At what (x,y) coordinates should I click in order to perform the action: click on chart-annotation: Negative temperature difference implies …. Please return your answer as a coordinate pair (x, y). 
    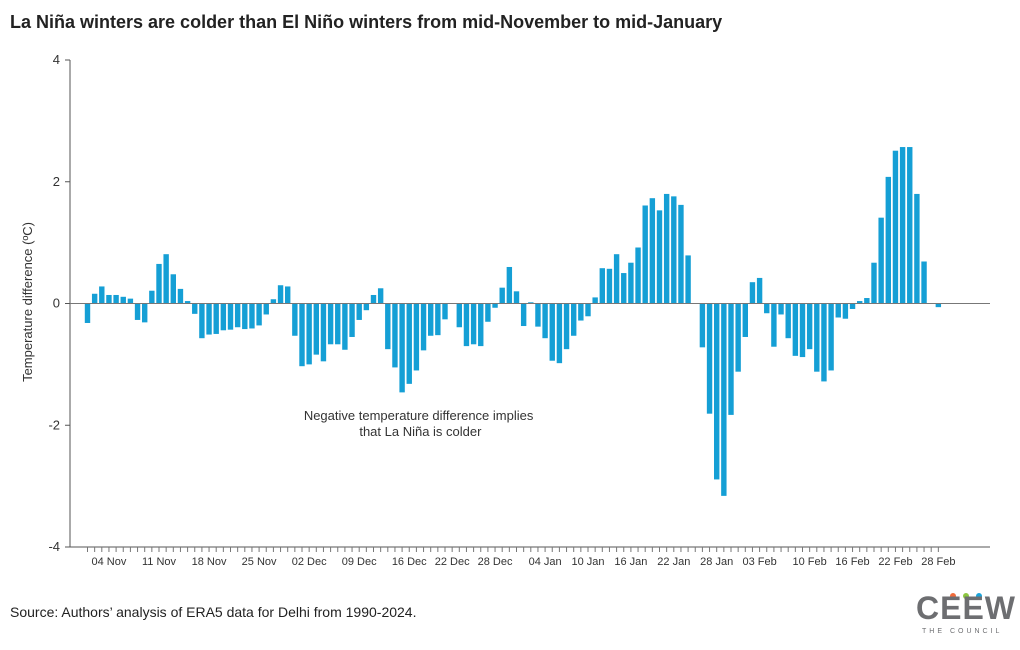
    Looking at the image, I should click on (420, 423).